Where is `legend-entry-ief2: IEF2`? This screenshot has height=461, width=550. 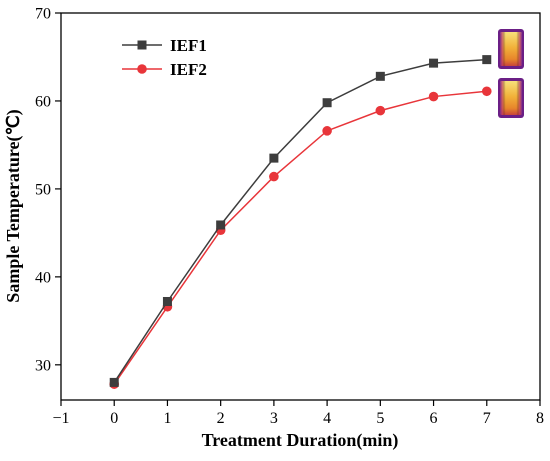 legend-entry-ief2: IEF2 is located at coordinates (164, 69).